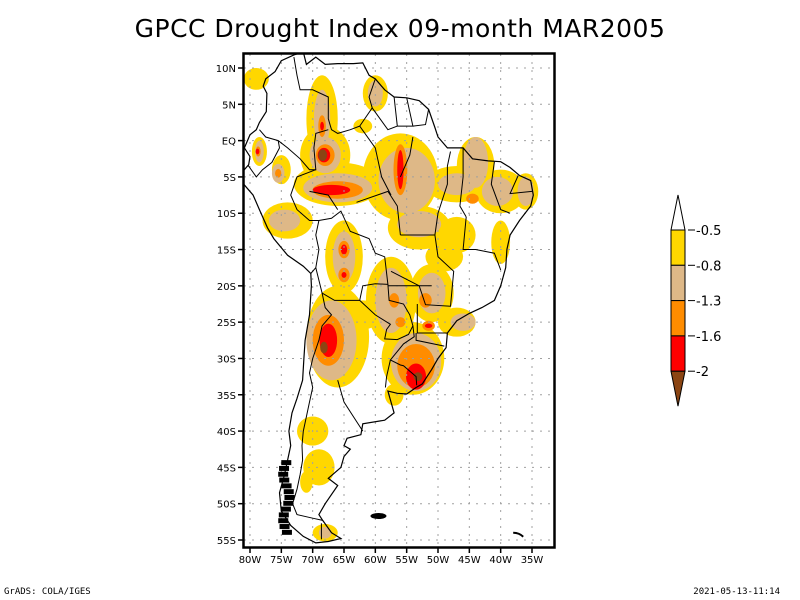  Describe the element at coordinates (226, 287) in the screenshot. I see `y-tick-label: 20S` at that location.